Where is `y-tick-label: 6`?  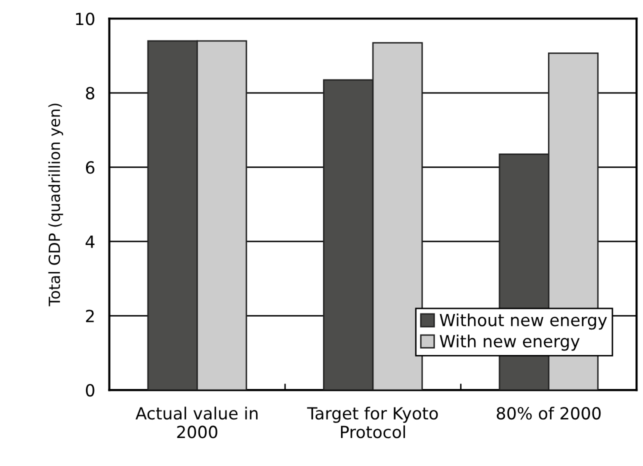
y-tick-label: 6 is located at coordinates (90, 167).